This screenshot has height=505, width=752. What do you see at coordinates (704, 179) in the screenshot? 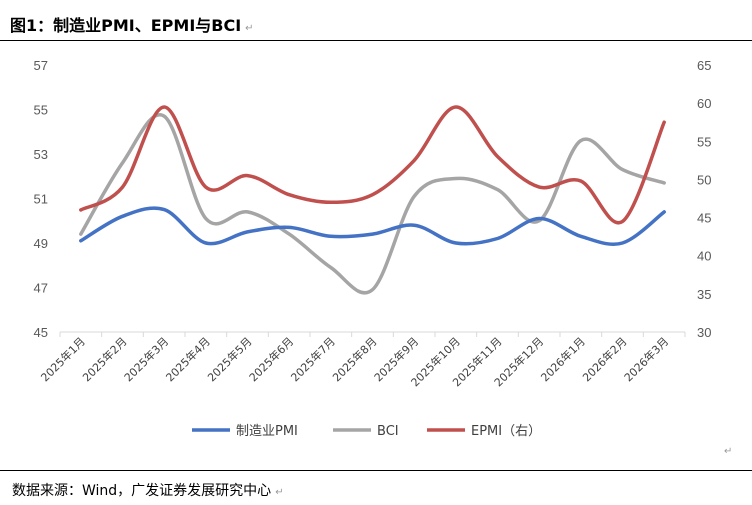
I see `right-y-tick-label: 50` at bounding box center [704, 179].